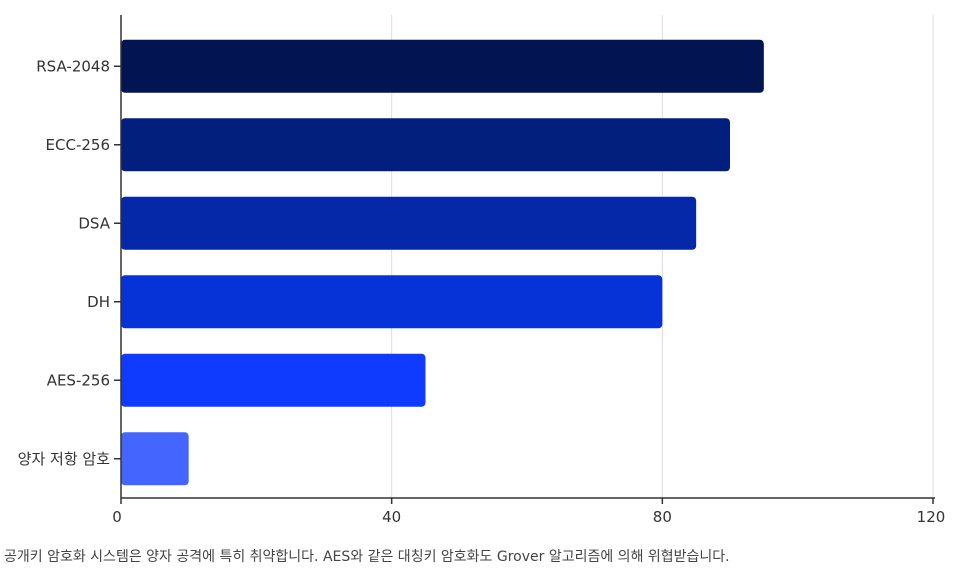 The width and height of the screenshot is (961, 579). What do you see at coordinates (73, 66) in the screenshot?
I see `y-tick-label: RSA-2048` at bounding box center [73, 66].